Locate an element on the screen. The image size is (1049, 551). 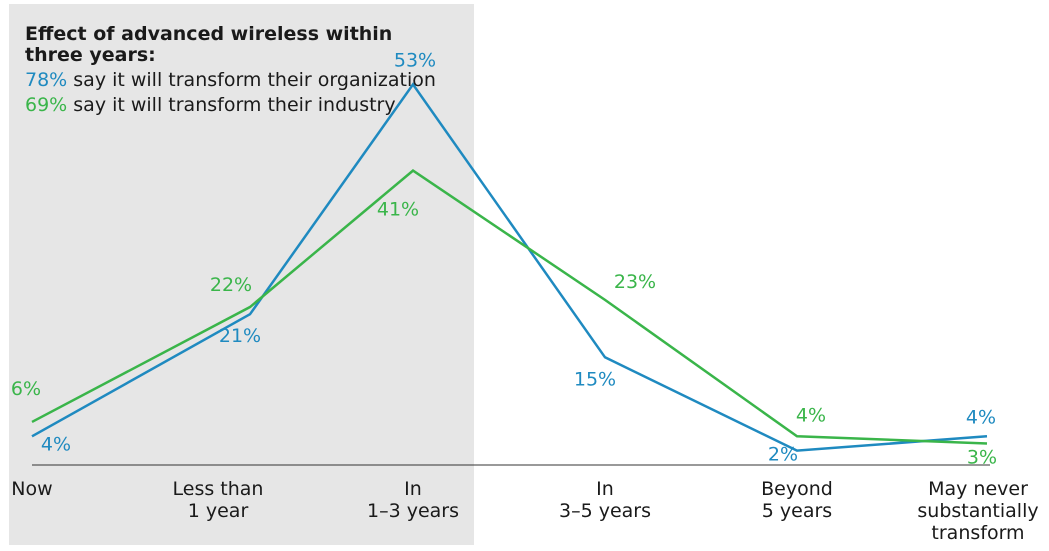
x-tick-label: In 3–5 years is located at coordinates (604, 500).